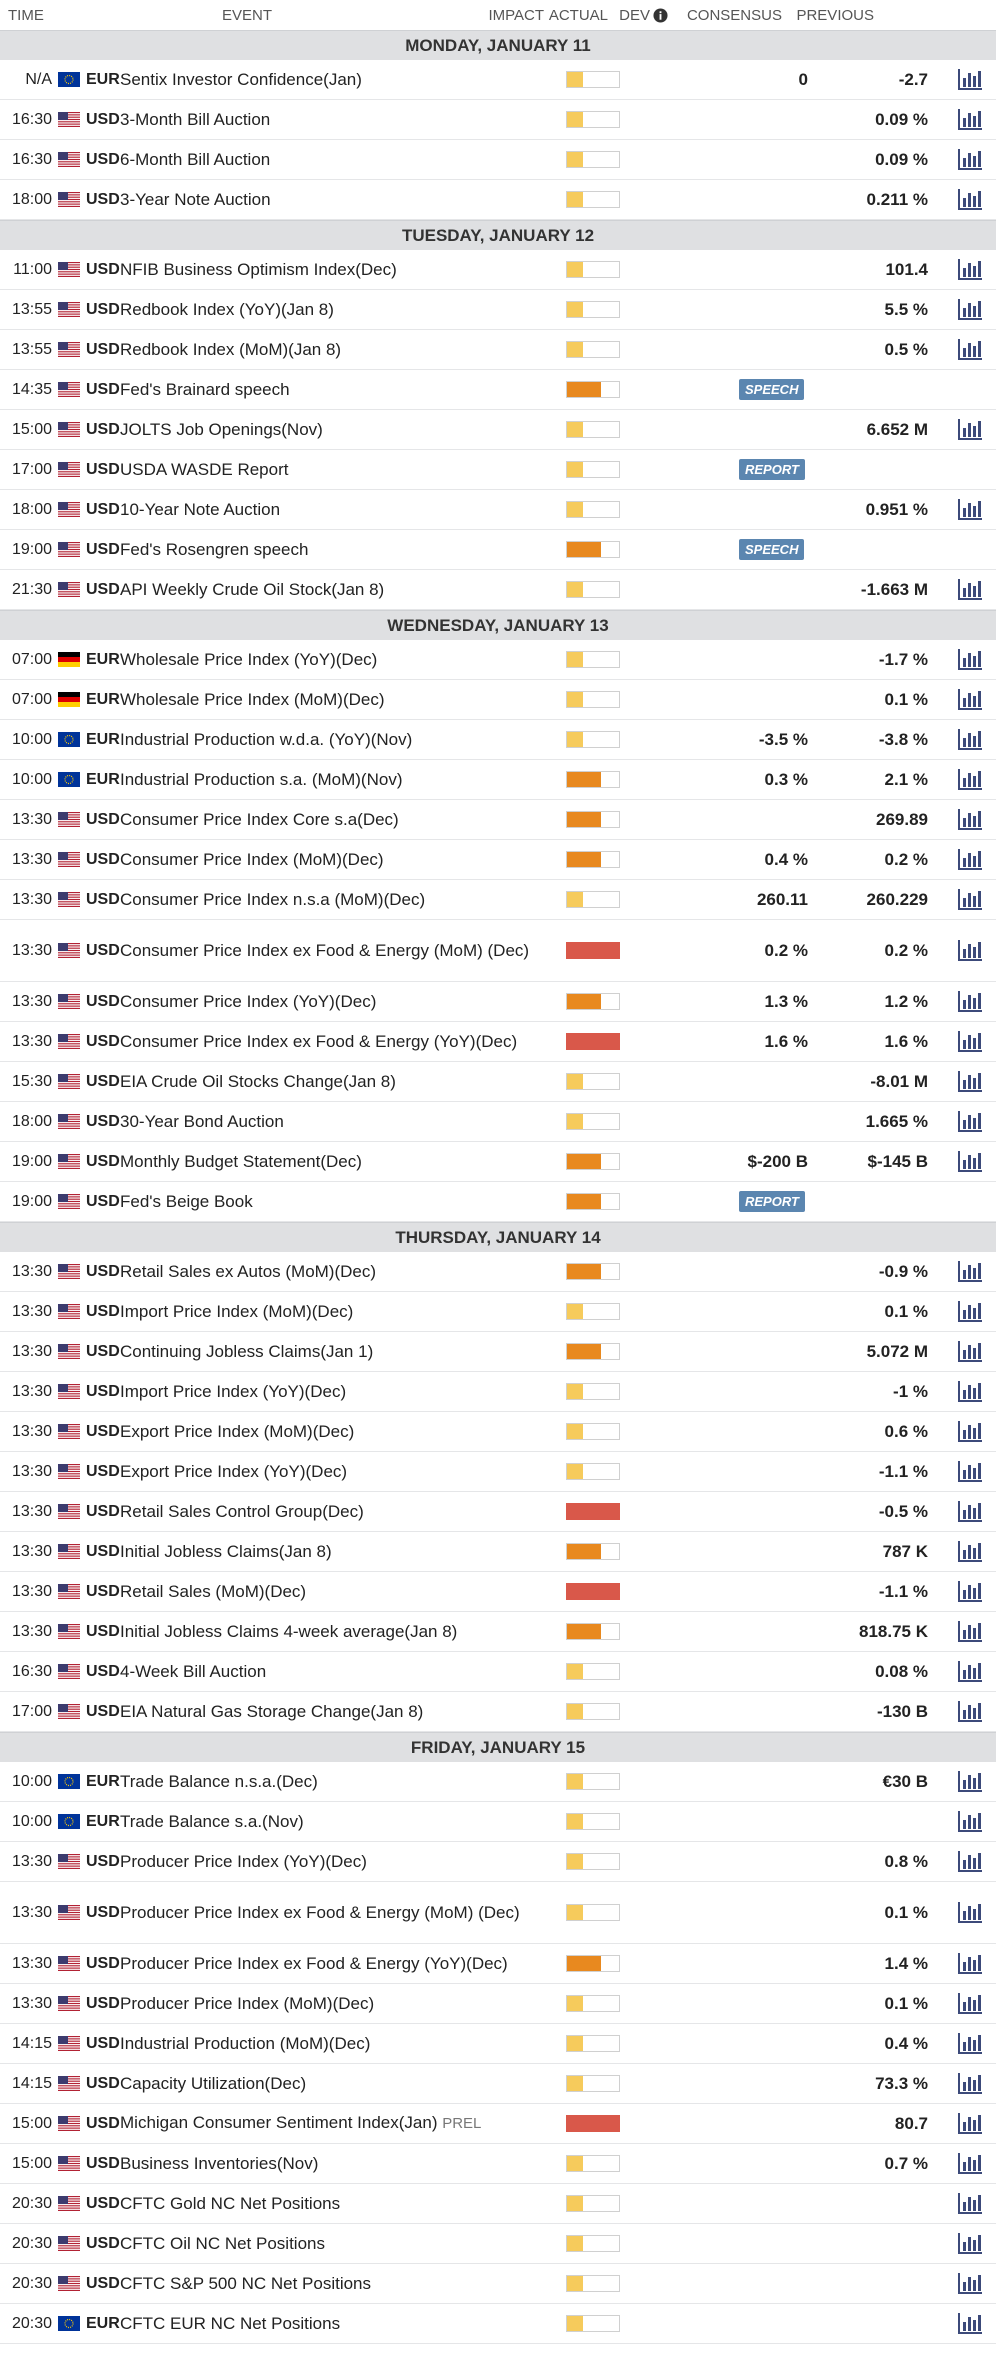  What do you see at coordinates (252, 589) in the screenshot?
I see `event-name: API Weekly Crude Oil Stock(Jan 8)` at bounding box center [252, 589].